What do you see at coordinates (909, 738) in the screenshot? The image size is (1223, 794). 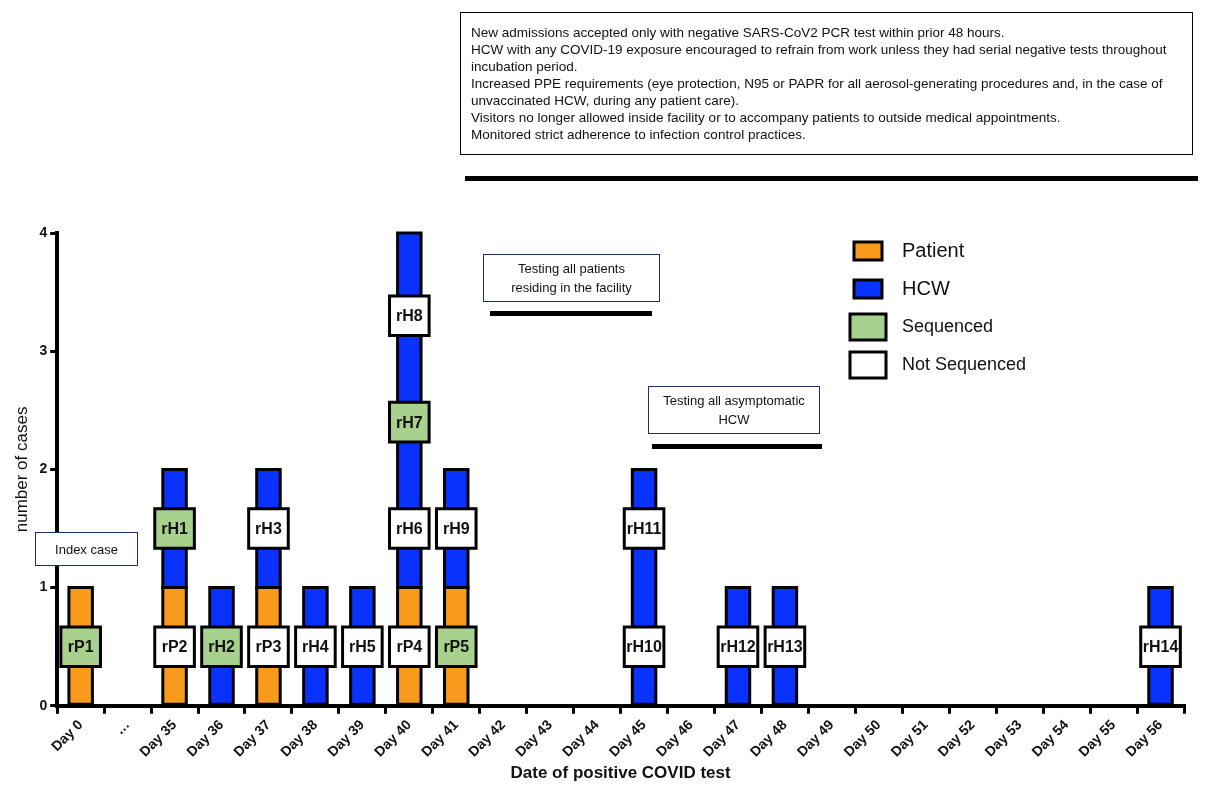 I see `x-tick-label: Day 51` at bounding box center [909, 738].